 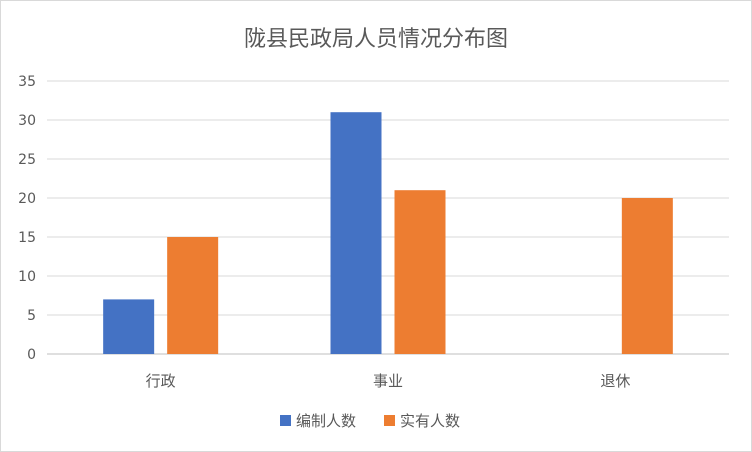 What do you see at coordinates (430, 421) in the screenshot?
I see `legend-label: 实有人数` at bounding box center [430, 421].